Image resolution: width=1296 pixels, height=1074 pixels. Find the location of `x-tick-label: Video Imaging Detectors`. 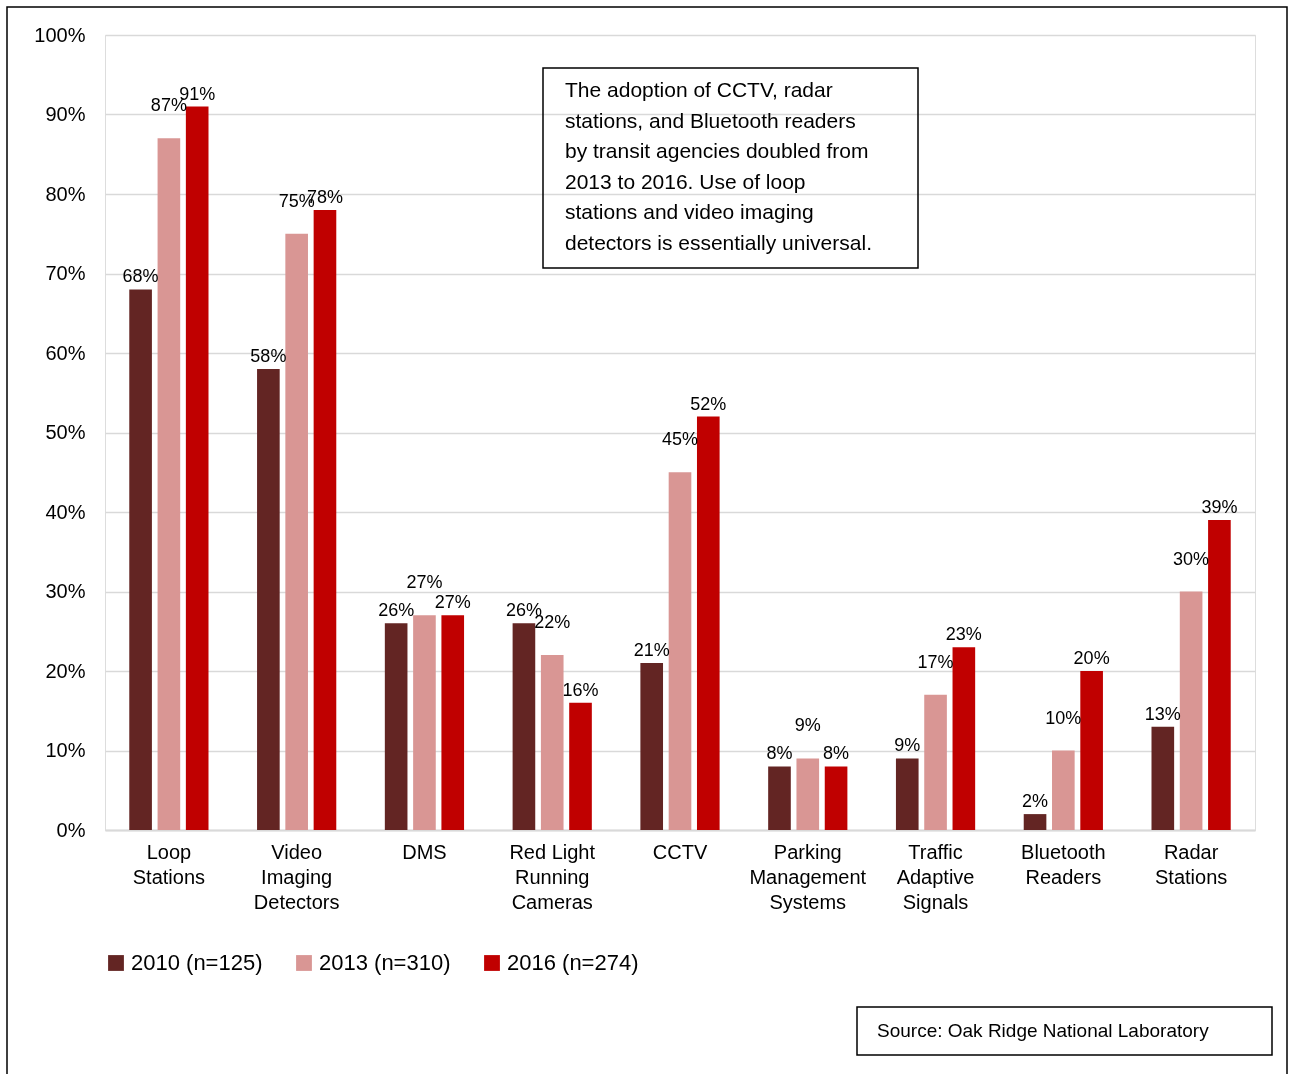

x-tick-label: Video Imaging Detectors is located at coordinates (296, 876).